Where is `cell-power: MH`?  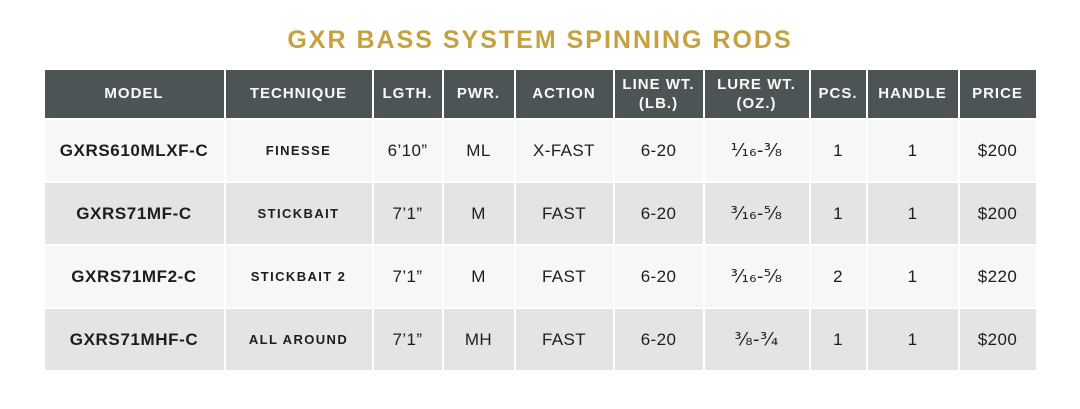
cell-power: MH is located at coordinates (478, 339).